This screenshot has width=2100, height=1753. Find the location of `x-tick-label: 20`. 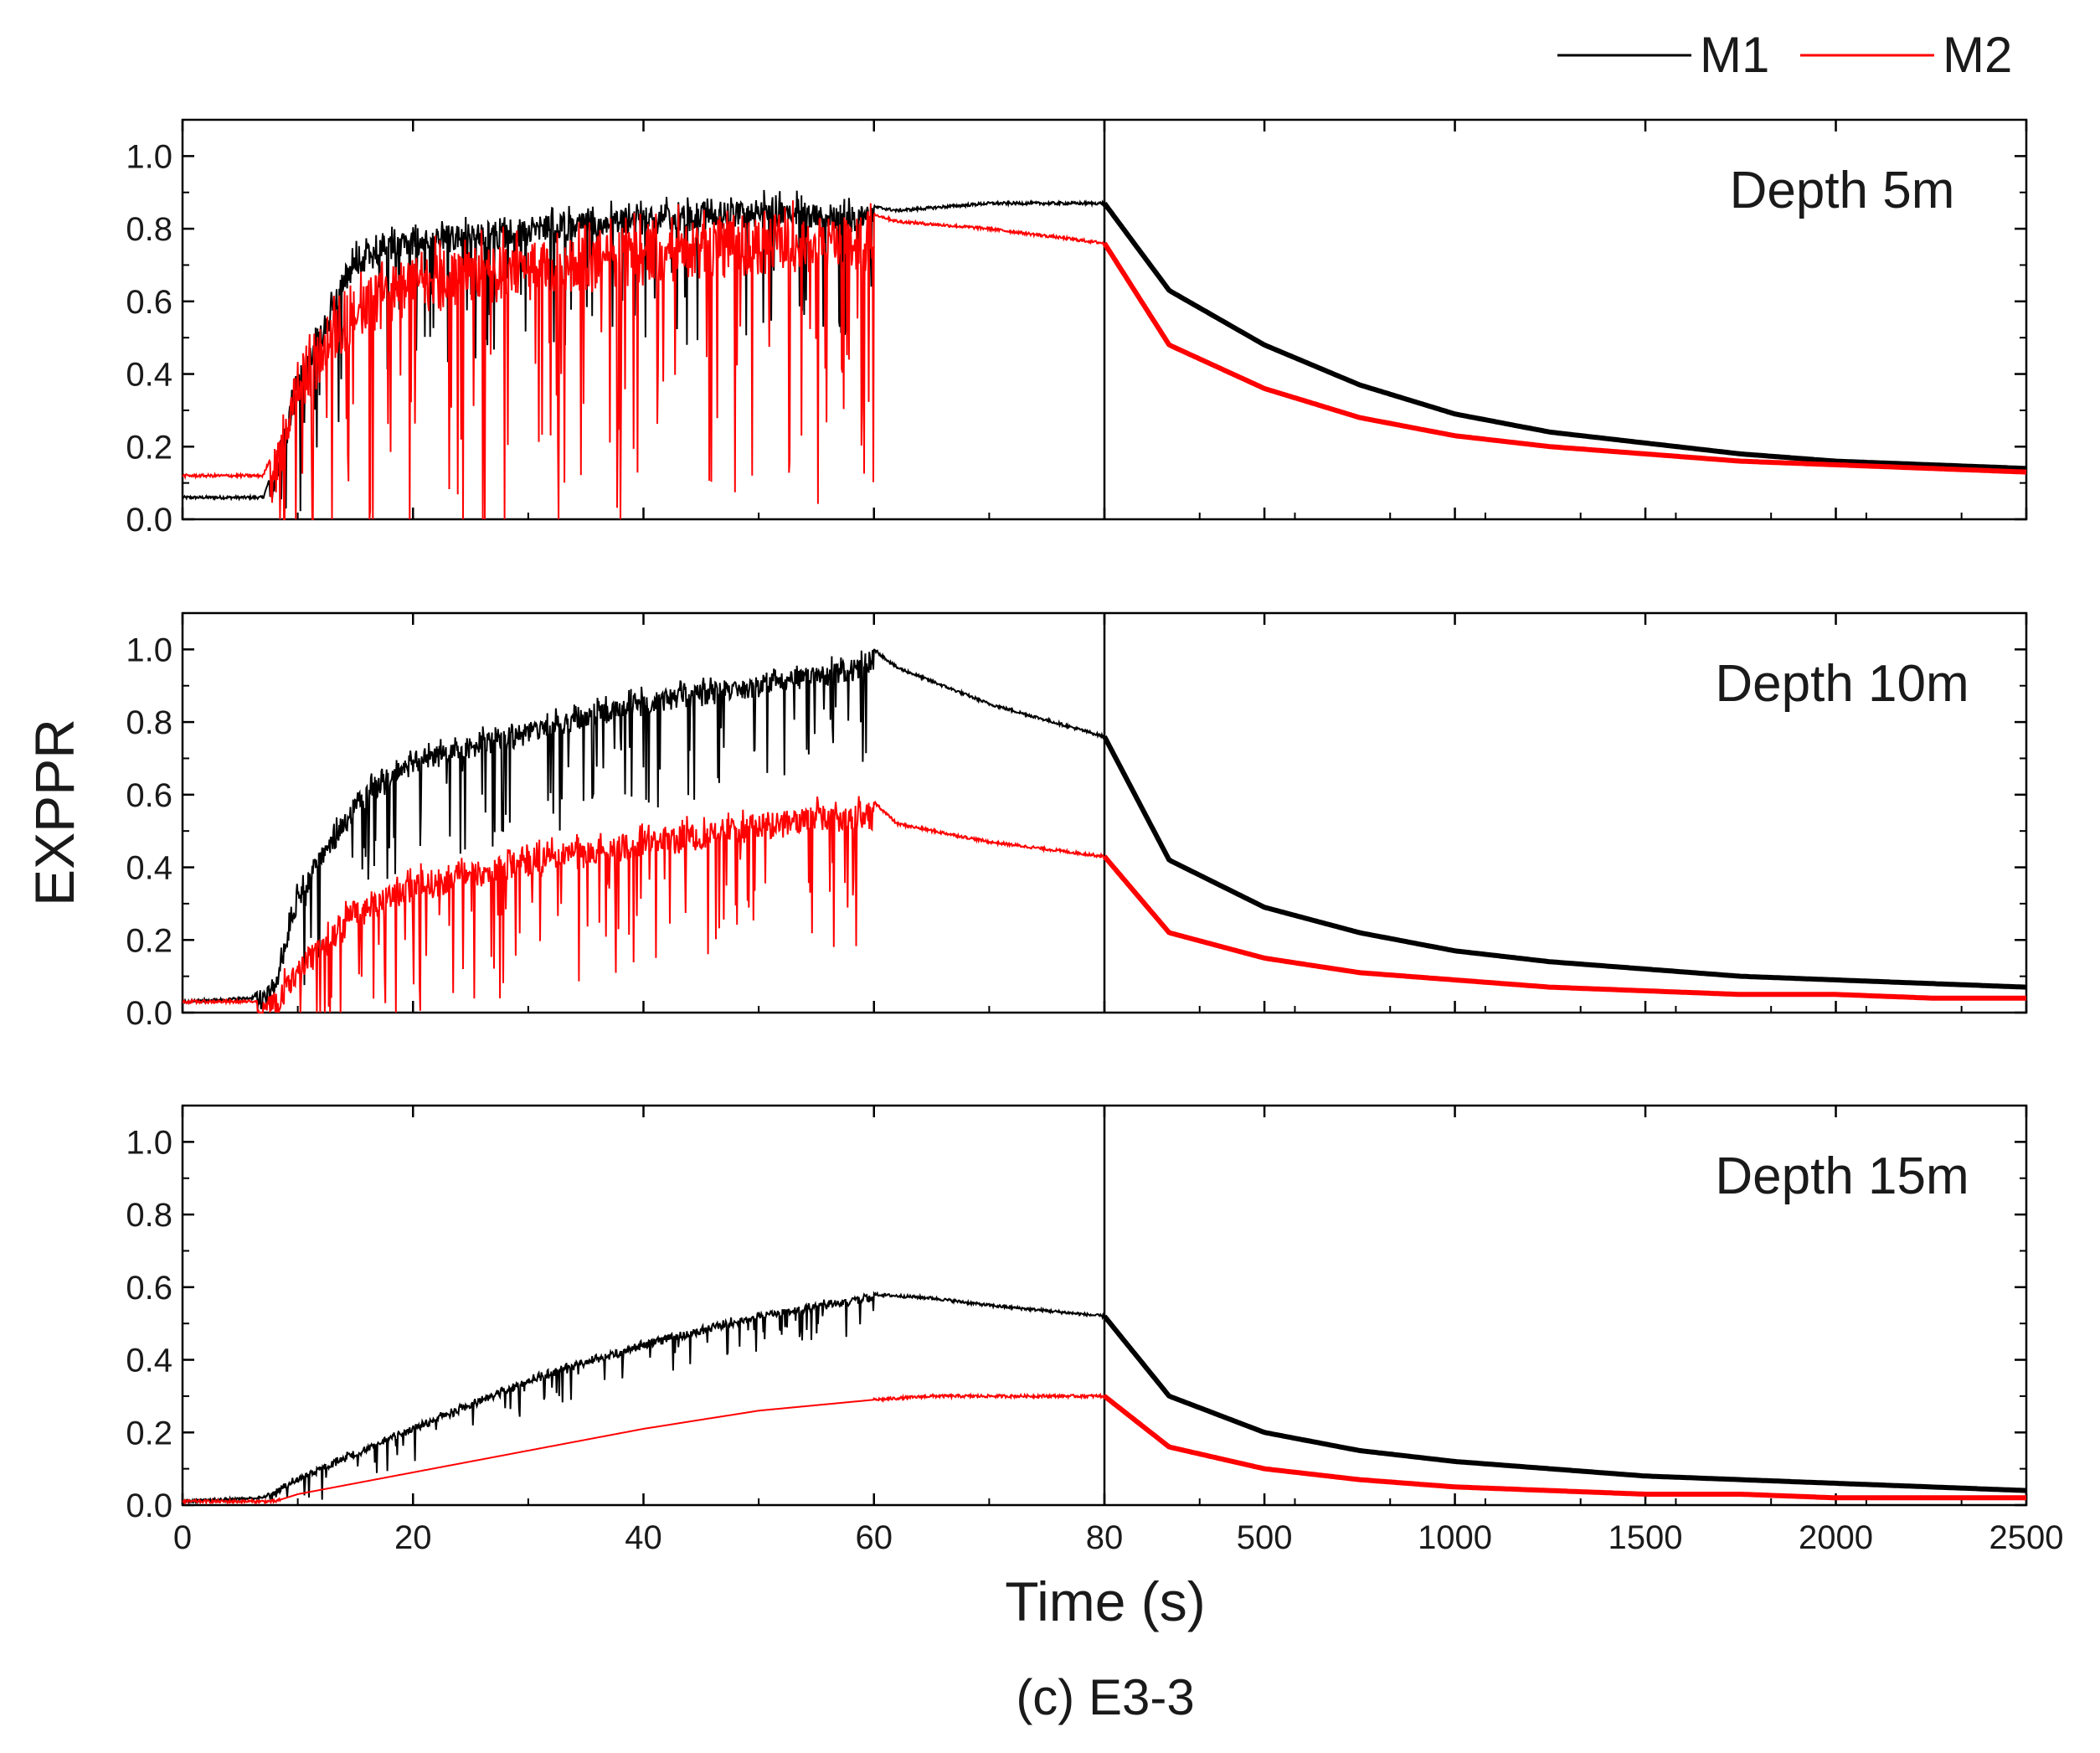

x-tick-label: 20 is located at coordinates (413, 1537).